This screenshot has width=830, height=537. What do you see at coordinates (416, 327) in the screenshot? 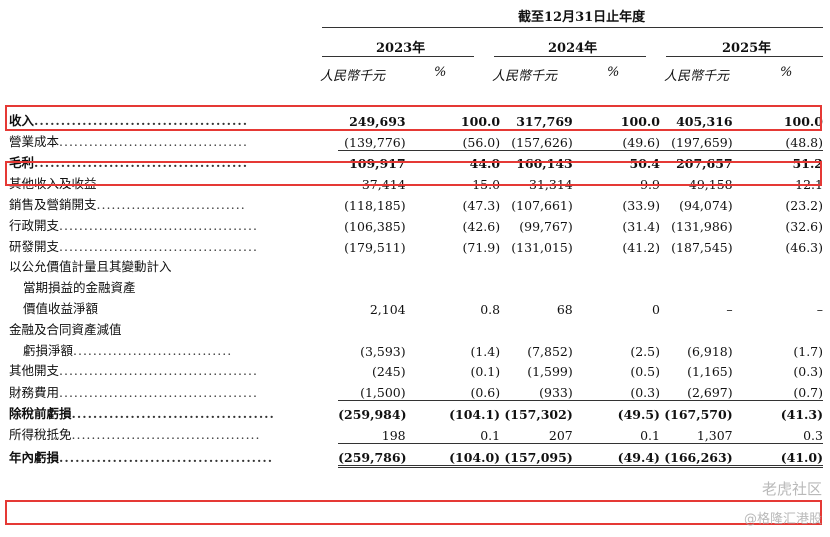
I see `table-row-impairment-header: 金融及合同資產減值` at bounding box center [416, 327].